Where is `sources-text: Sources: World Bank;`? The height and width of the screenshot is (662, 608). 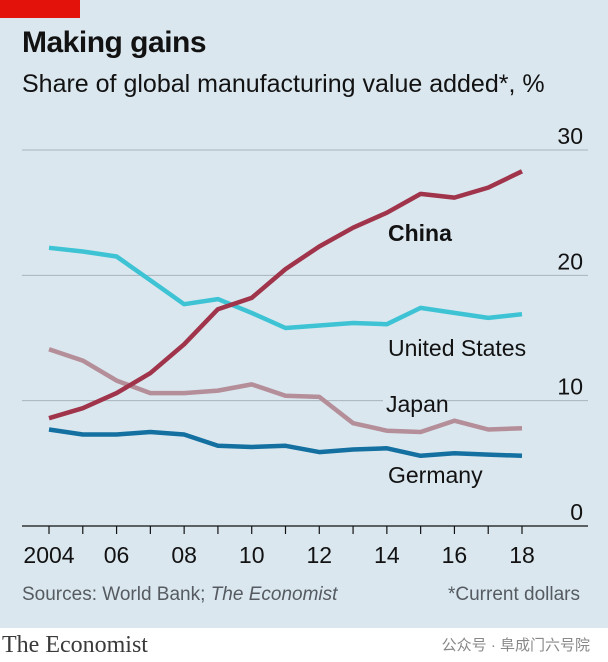 sources-text: Sources: World Bank; is located at coordinates (116, 594).